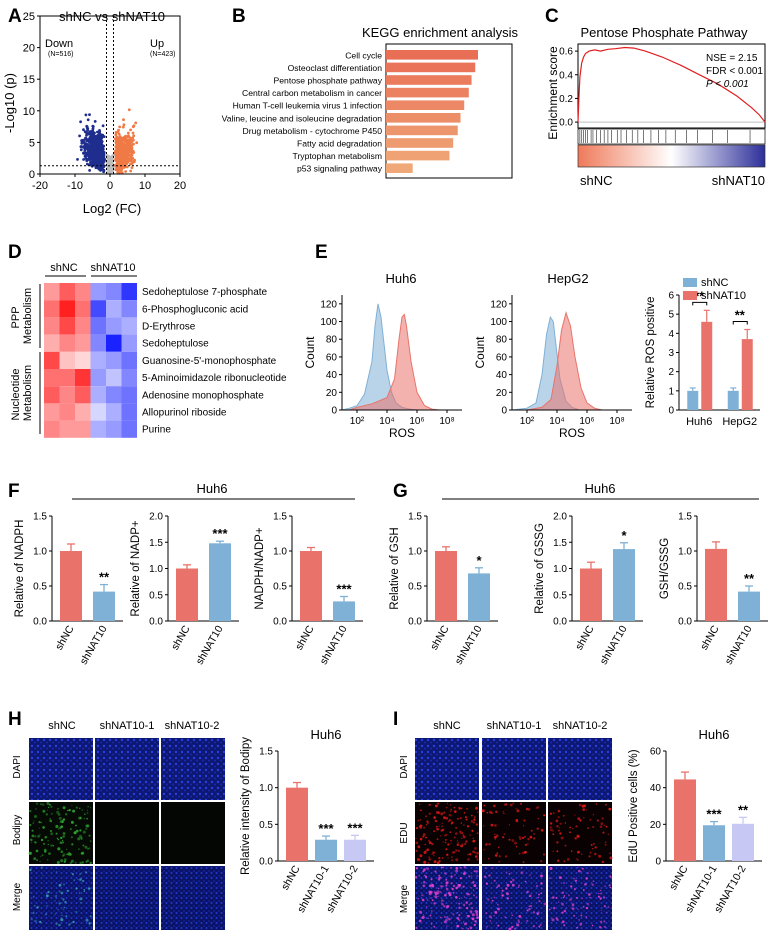  Describe the element at coordinates (32, 175) in the screenshot. I see `volcano-ytick-label: 0` at that location.